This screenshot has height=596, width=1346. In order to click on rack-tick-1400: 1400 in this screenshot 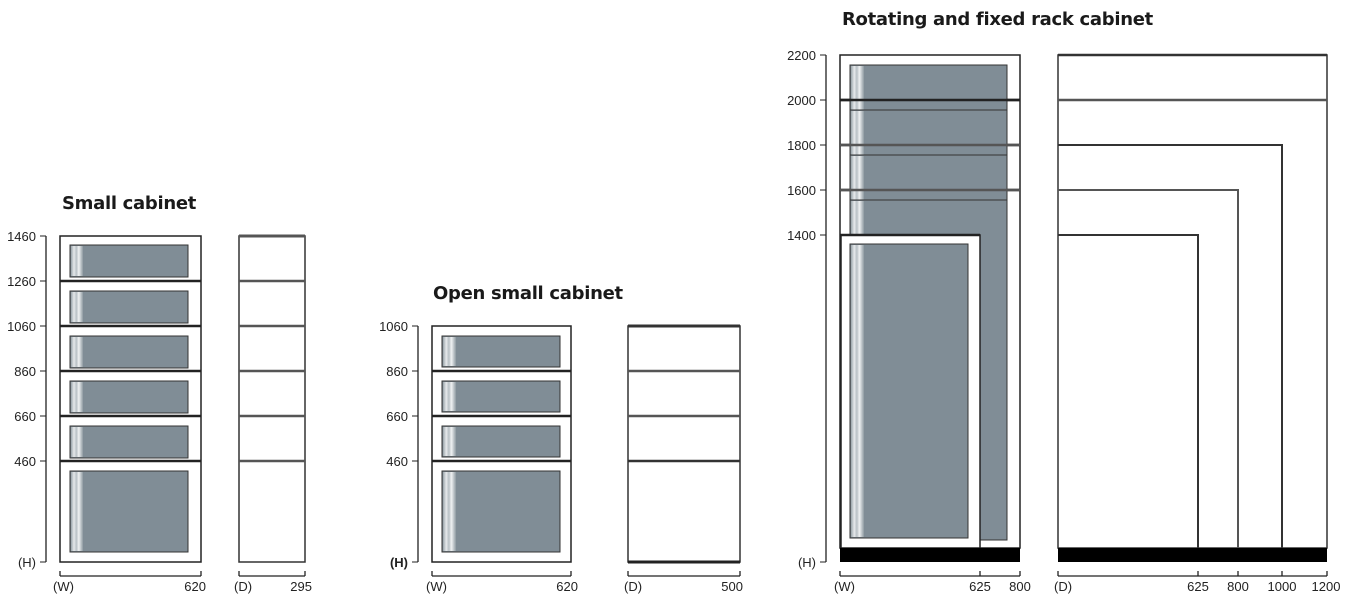, I will do `click(801, 235)`.